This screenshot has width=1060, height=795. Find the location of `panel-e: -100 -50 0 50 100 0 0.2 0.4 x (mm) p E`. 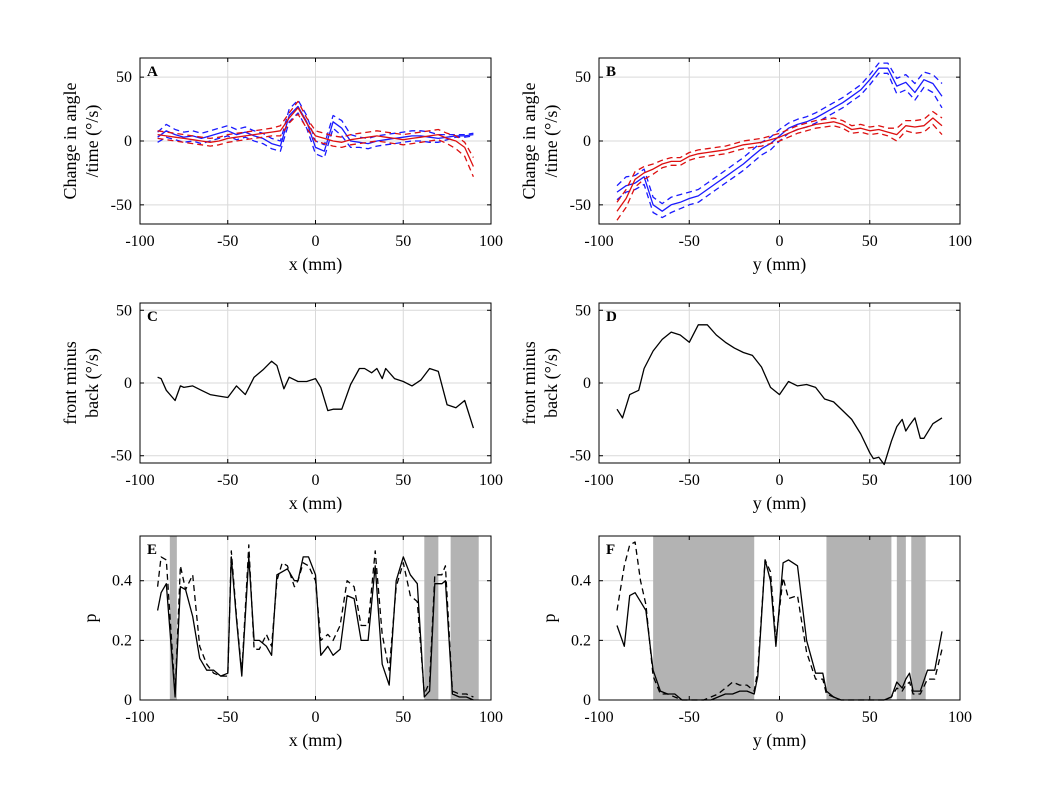

panel-e: -100 -50 0 50 100 0 0.2 0.4 x (mm) p E is located at coordinates (291, 643).